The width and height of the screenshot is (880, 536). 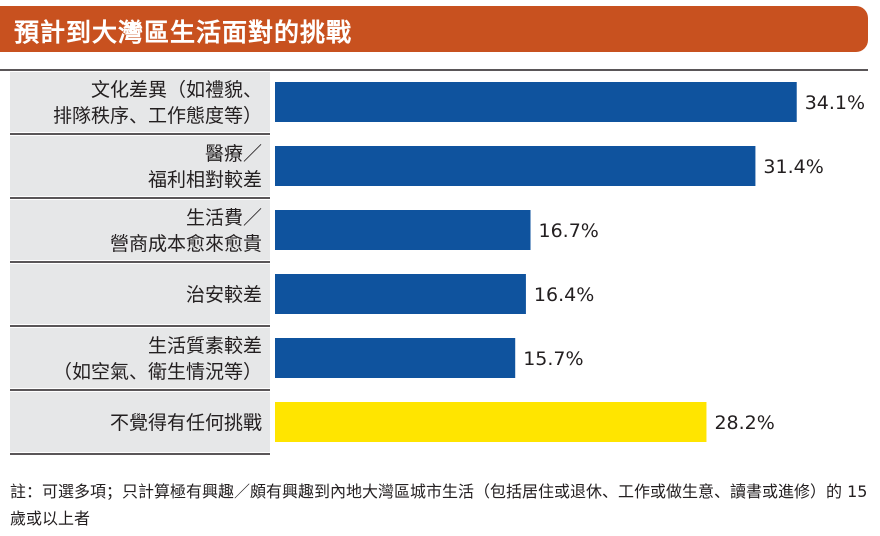 What do you see at coordinates (157, 372) in the screenshot?
I see `category-label: （如空氣、衛生情況等）` at bounding box center [157, 372].